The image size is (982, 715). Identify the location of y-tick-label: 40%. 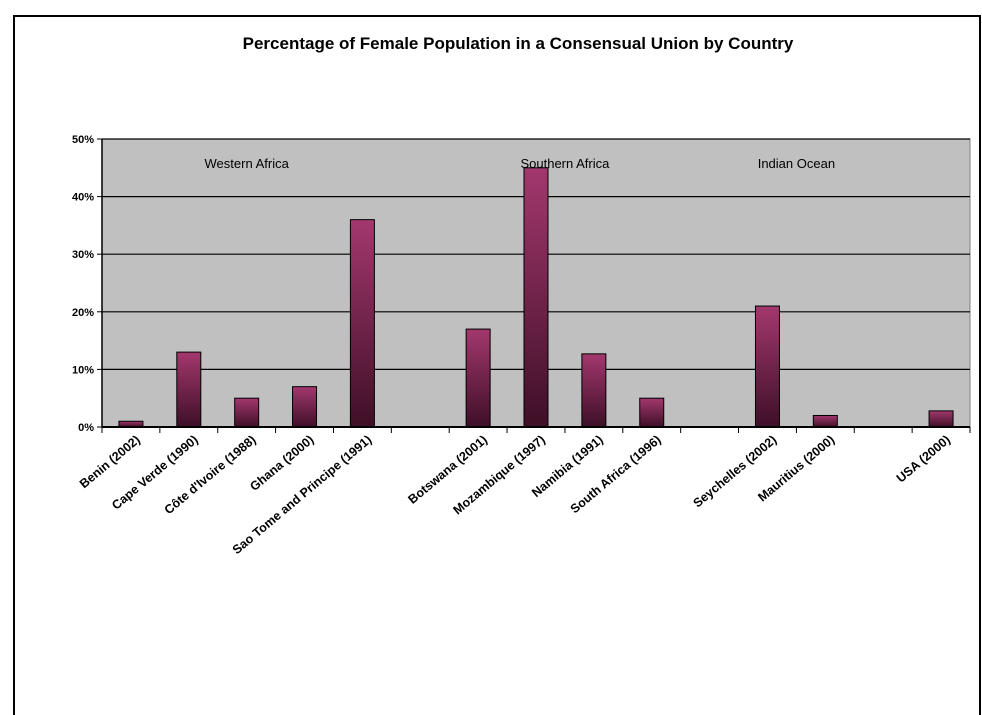
(83, 198).